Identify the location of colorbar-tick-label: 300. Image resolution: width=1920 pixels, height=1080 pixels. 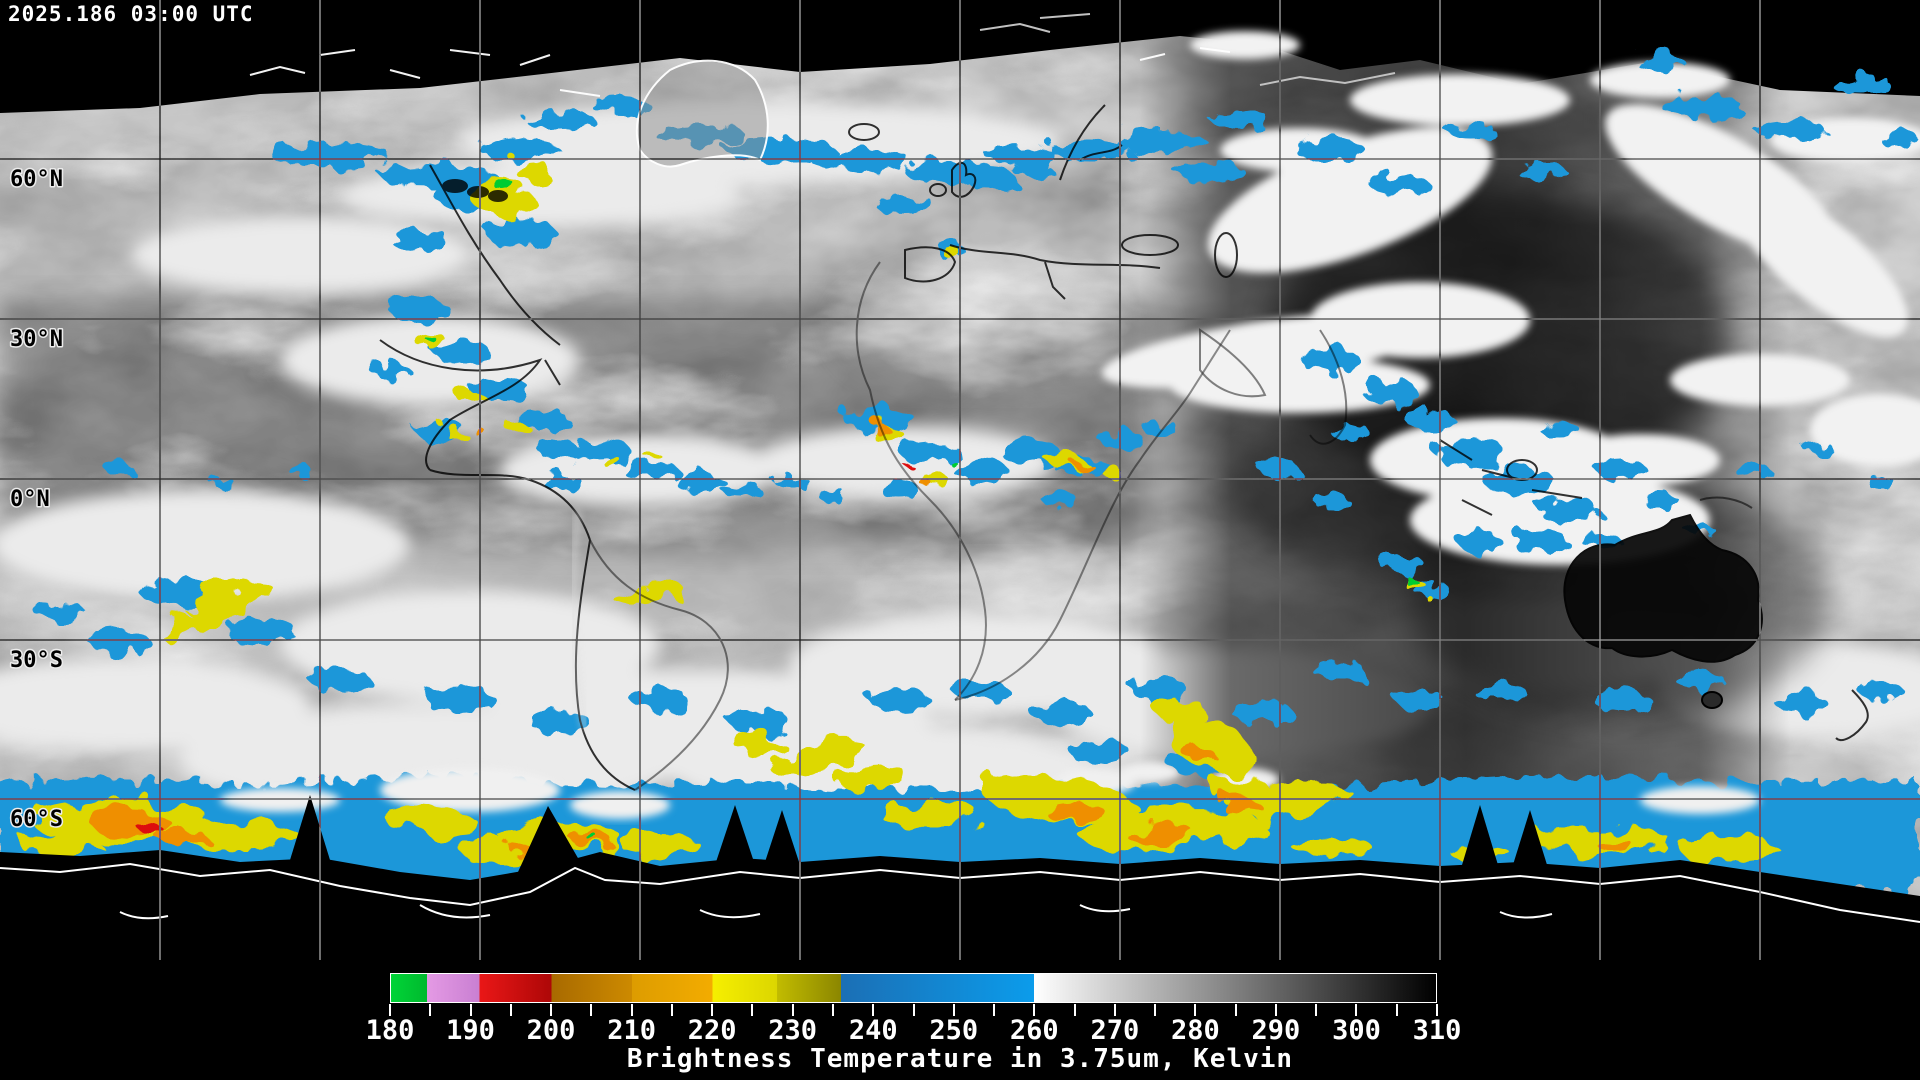
(1356, 1030).